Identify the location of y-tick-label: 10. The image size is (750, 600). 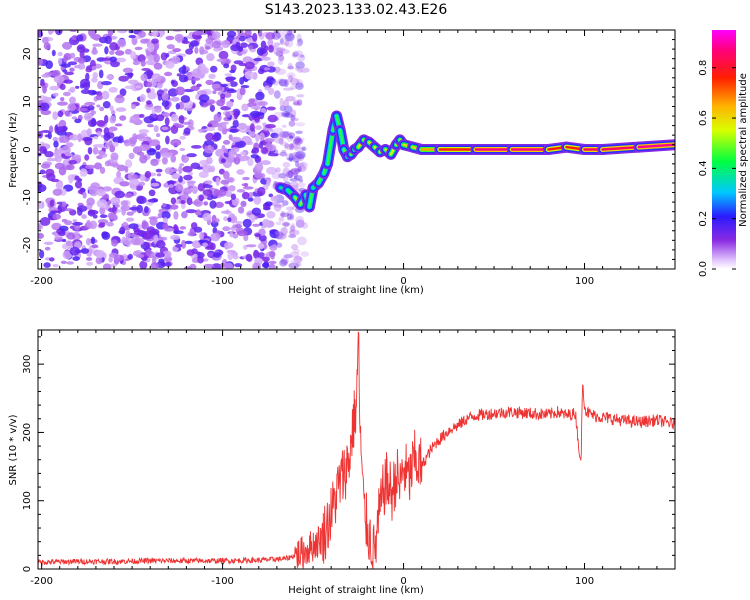
(27, 101).